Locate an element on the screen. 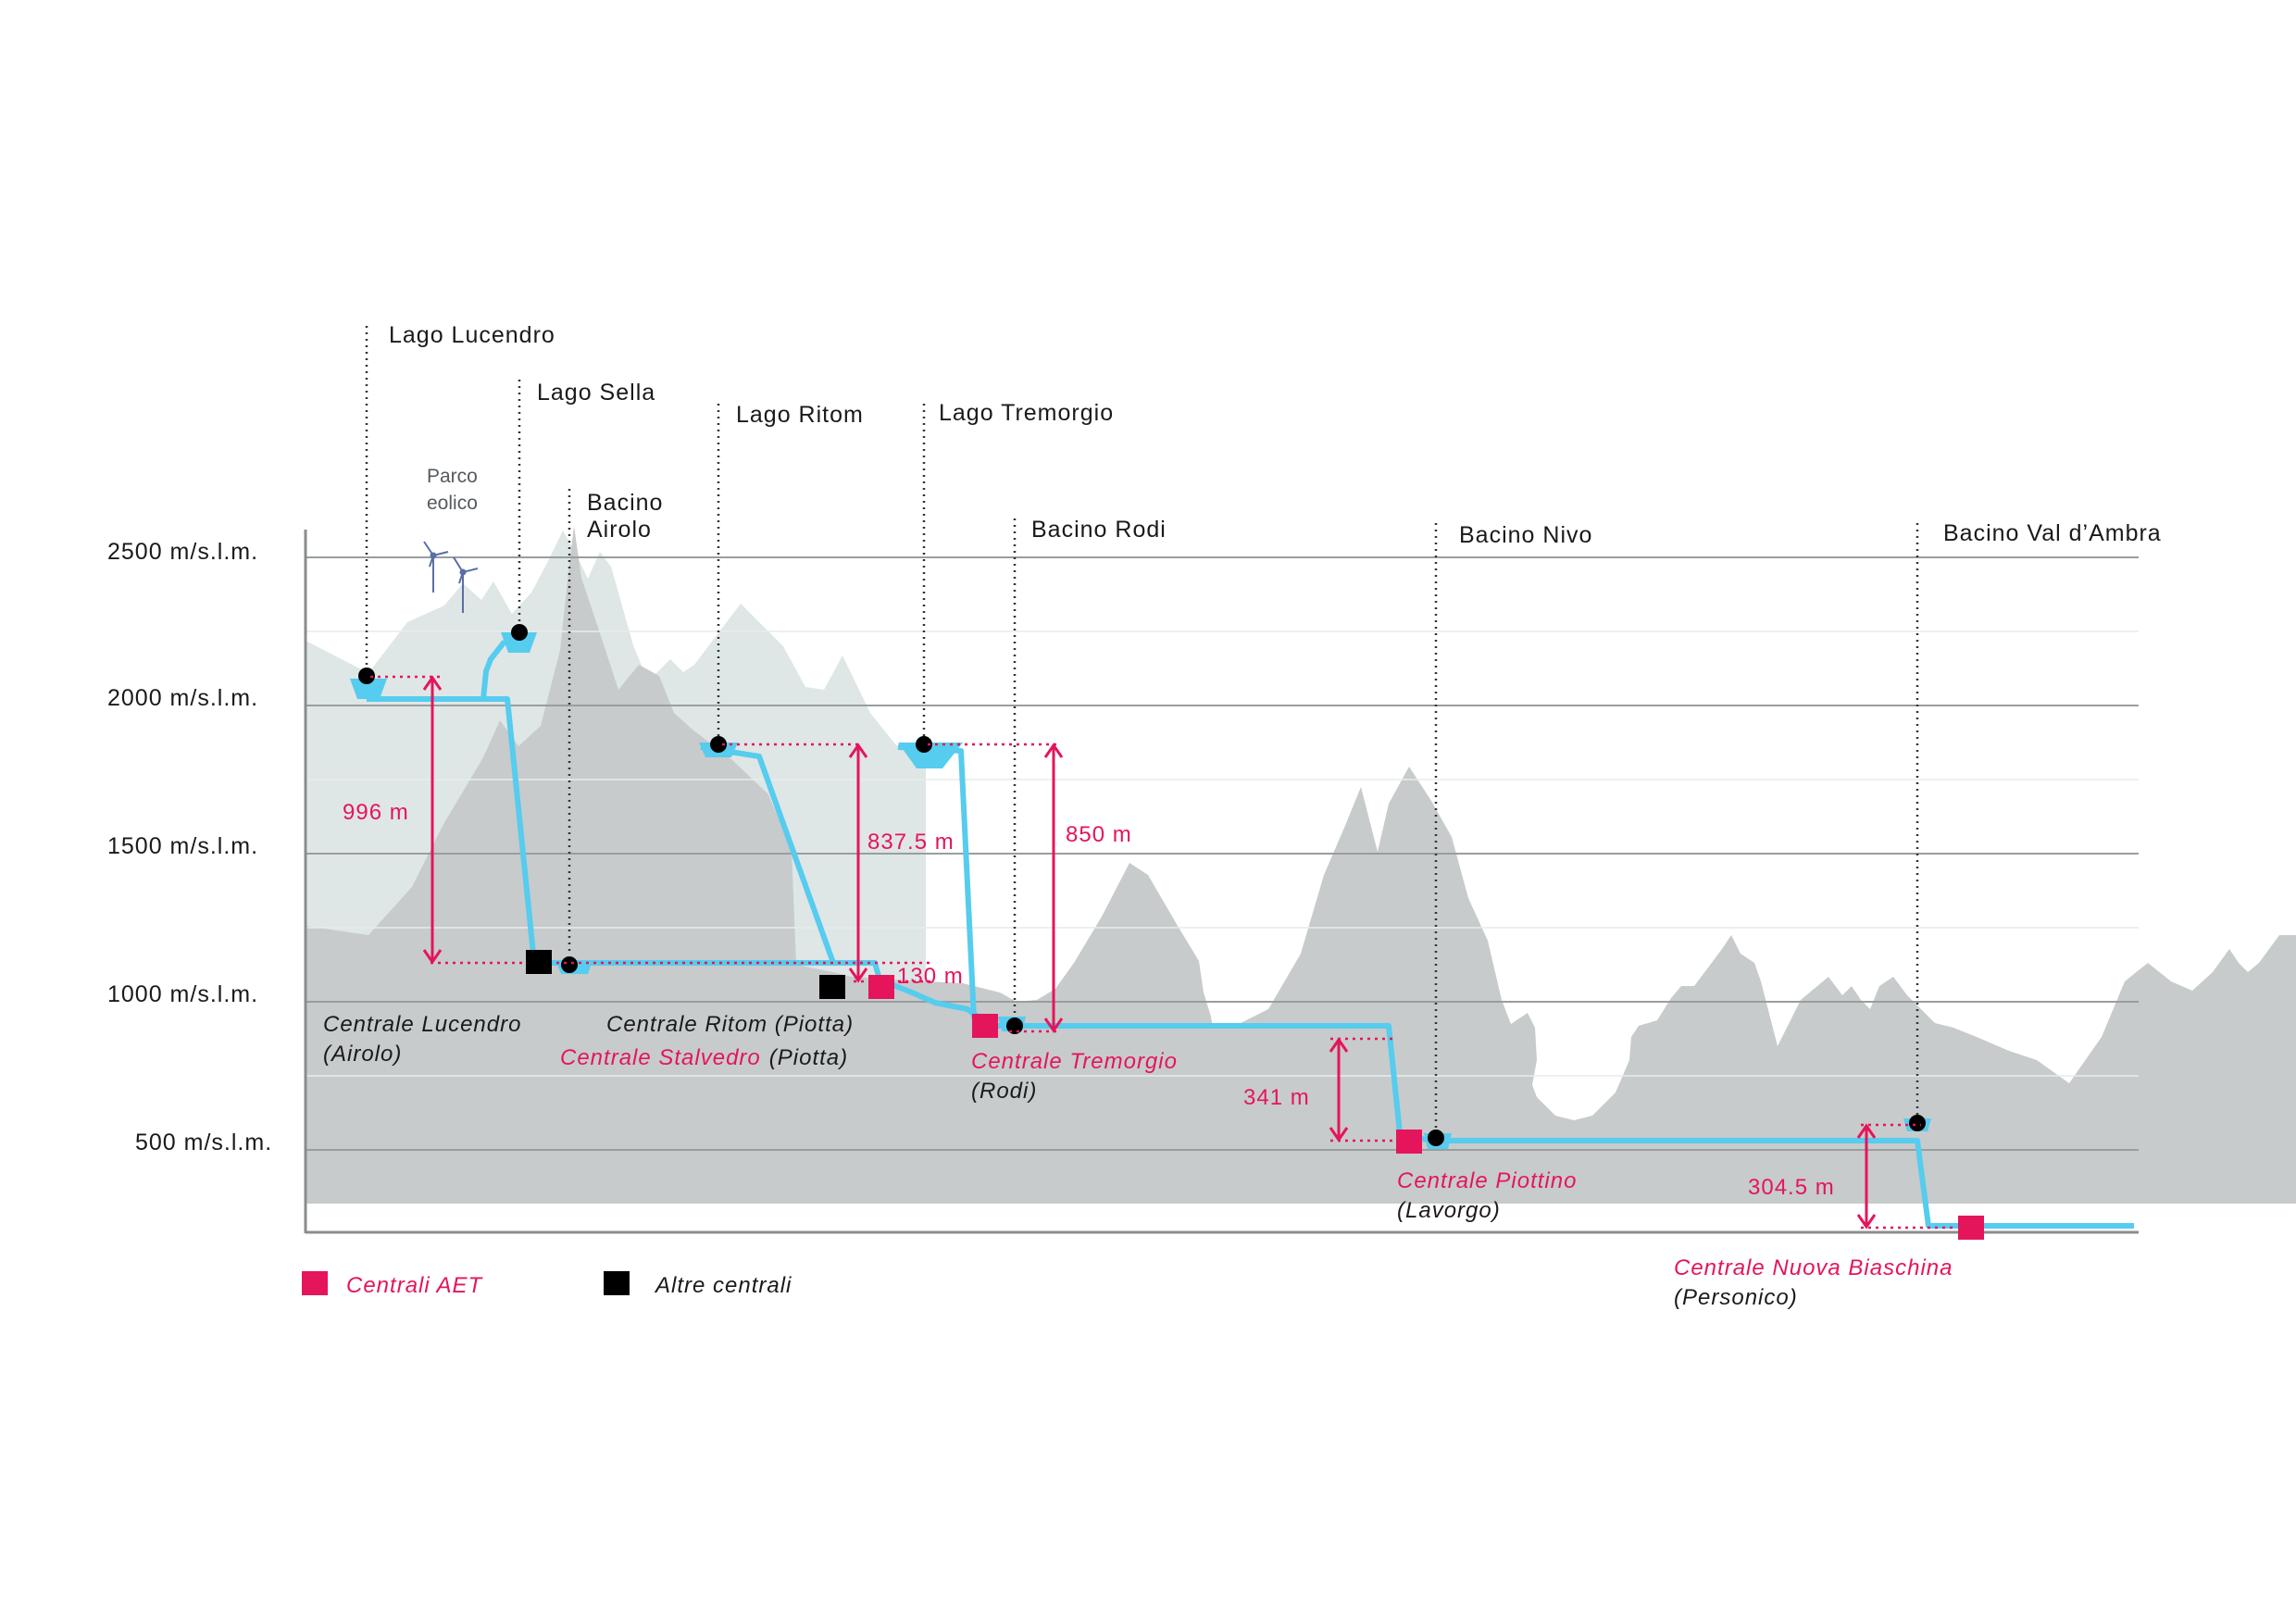 Image resolution: width=2296 pixels, height=1623 pixels. head-stalvedro: 130 m is located at coordinates (930, 976).